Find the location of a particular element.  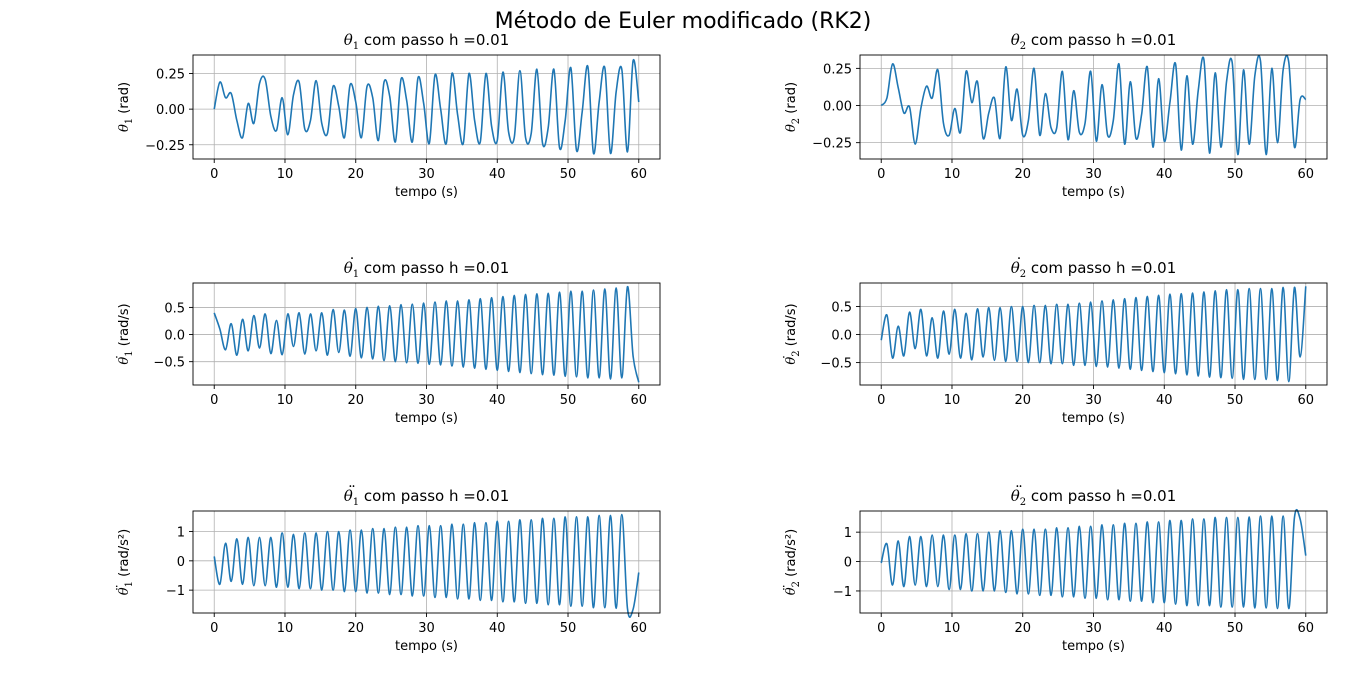

theta1_ddot-xtick-label-4: 40 is located at coordinates (497, 628).